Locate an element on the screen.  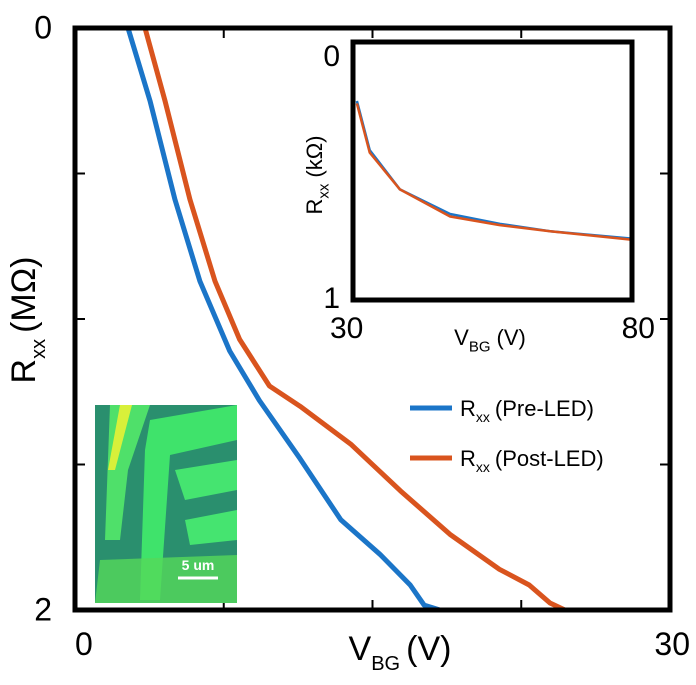
data-line is located at coordinates (494, 172).